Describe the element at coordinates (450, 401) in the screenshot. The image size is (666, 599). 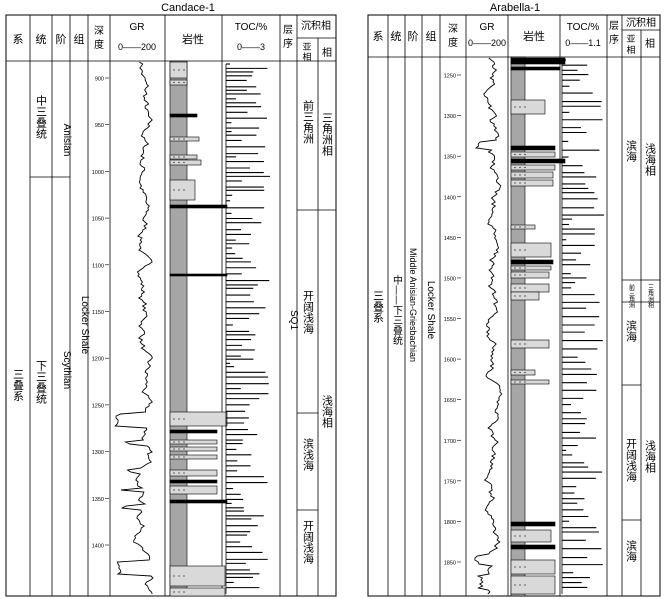
I see `depth-tick-label: 1650` at that location.